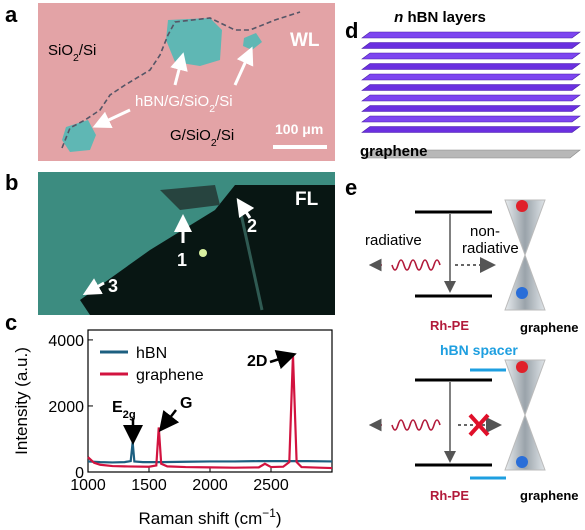 This screenshot has width=585, height=530. What do you see at coordinates (490, 248) in the screenshot?
I see `nonradiative-label: radiative` at bounding box center [490, 248].